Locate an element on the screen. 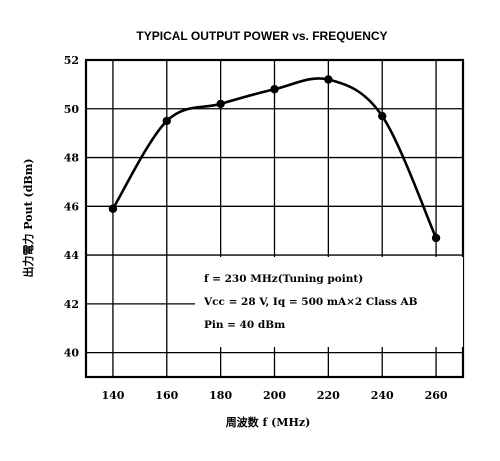 The height and width of the screenshot is (461, 500). x-tick-label: 200 is located at coordinates (274, 395).